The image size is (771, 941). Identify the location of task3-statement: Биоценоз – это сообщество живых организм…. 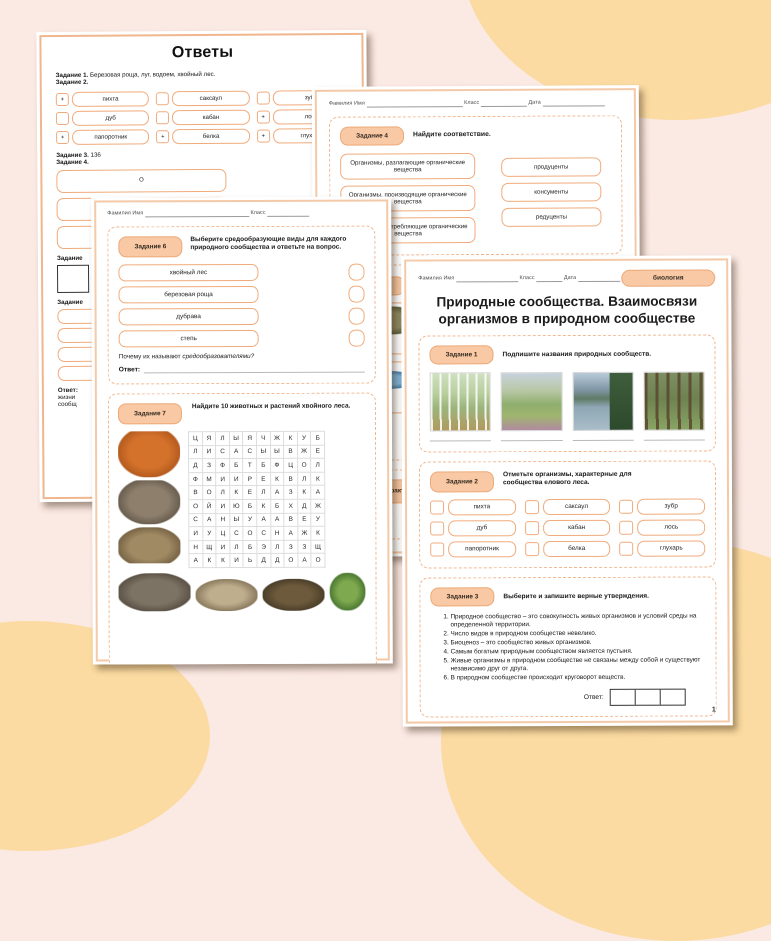
(578, 643).